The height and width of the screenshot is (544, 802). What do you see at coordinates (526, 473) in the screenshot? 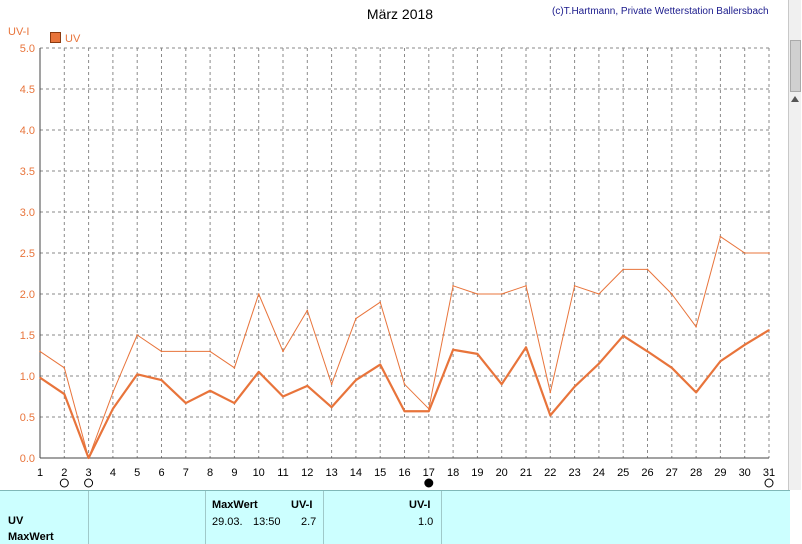
I see `x-tick-label: 21` at bounding box center [526, 473].